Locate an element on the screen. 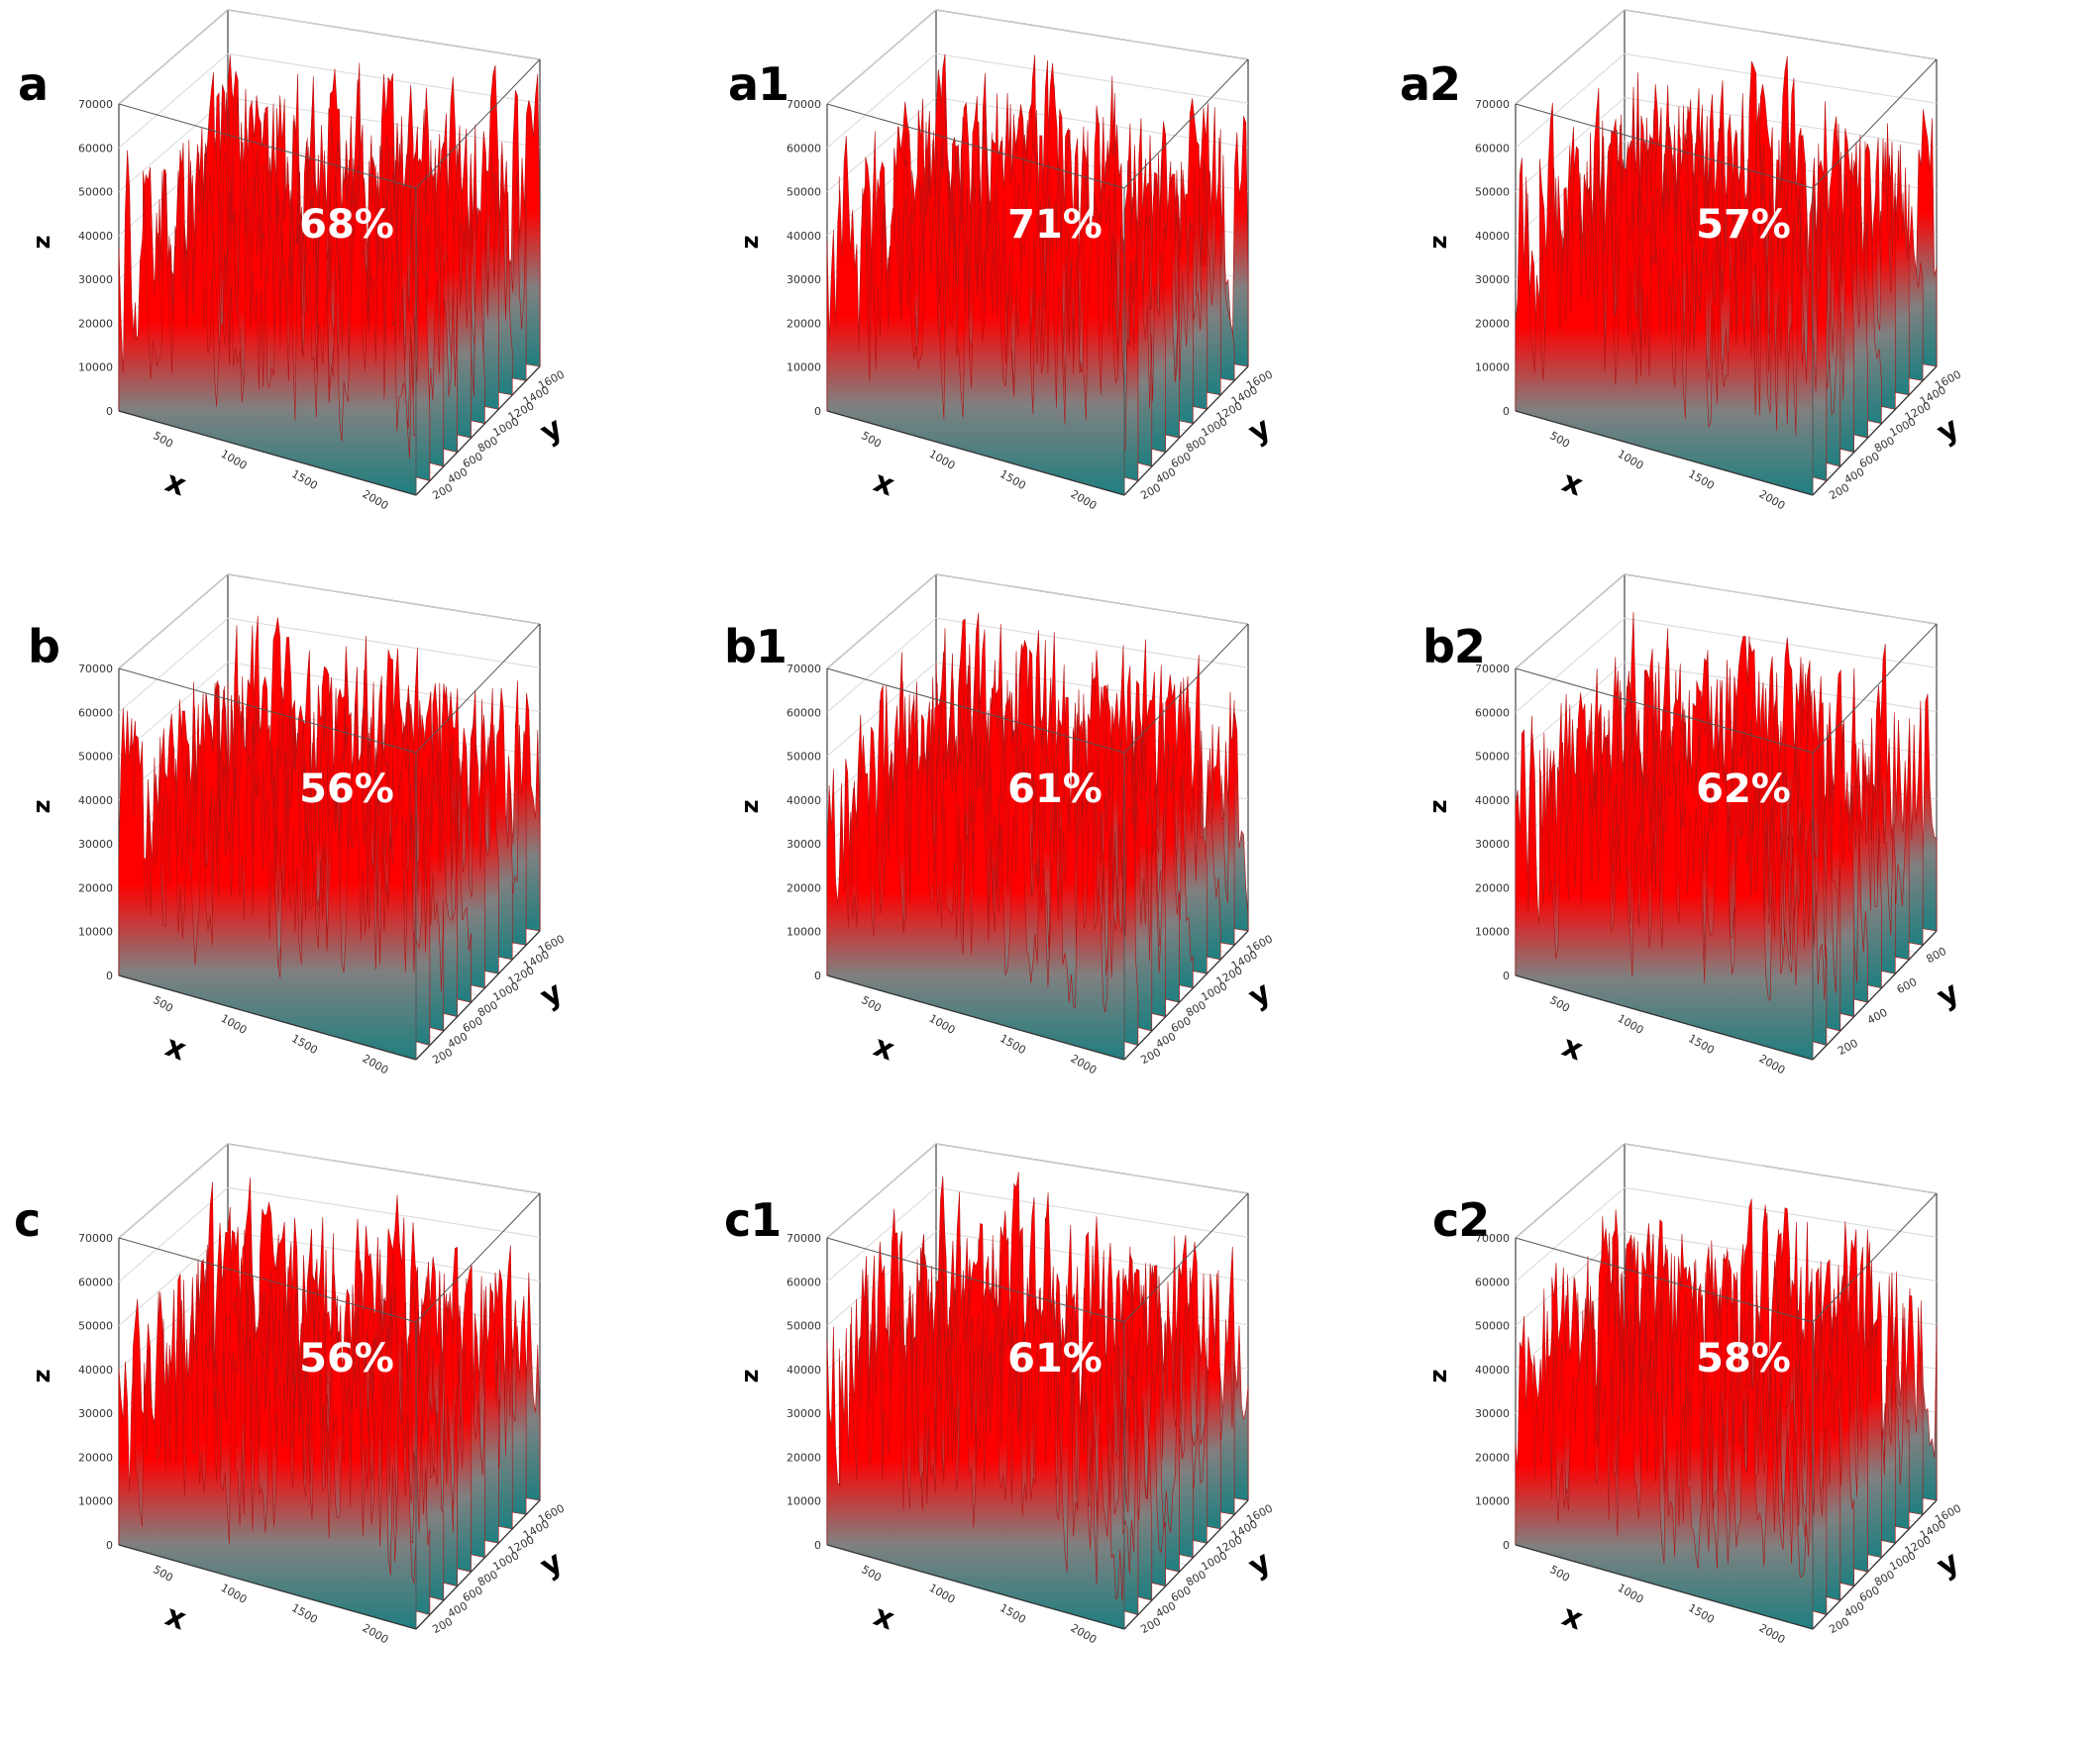  y-tick-label: 600 is located at coordinates (1907, 986).